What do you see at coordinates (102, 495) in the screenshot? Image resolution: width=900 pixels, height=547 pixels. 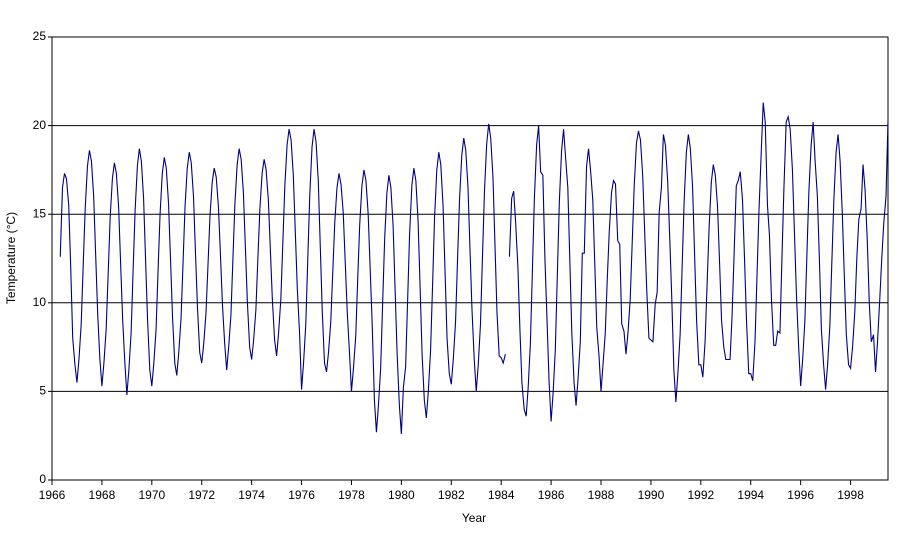 I see `x-tick-label: 1968` at bounding box center [102, 495].